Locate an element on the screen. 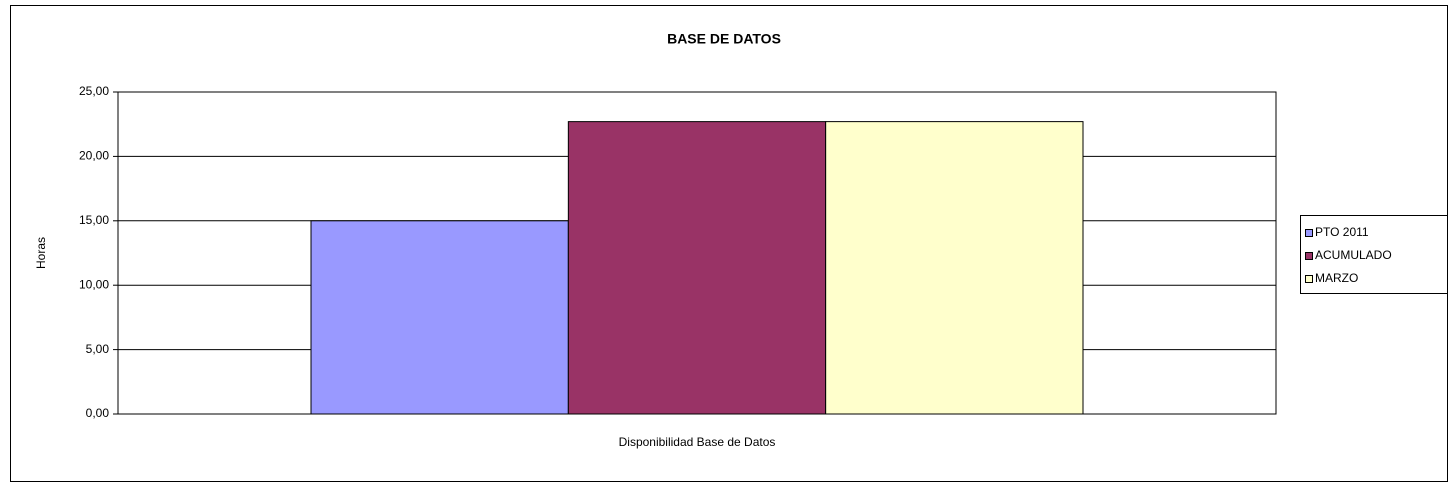 The image size is (1453, 491). x-tick-label: Disponibilidad Base de Datos is located at coordinates (697, 442).